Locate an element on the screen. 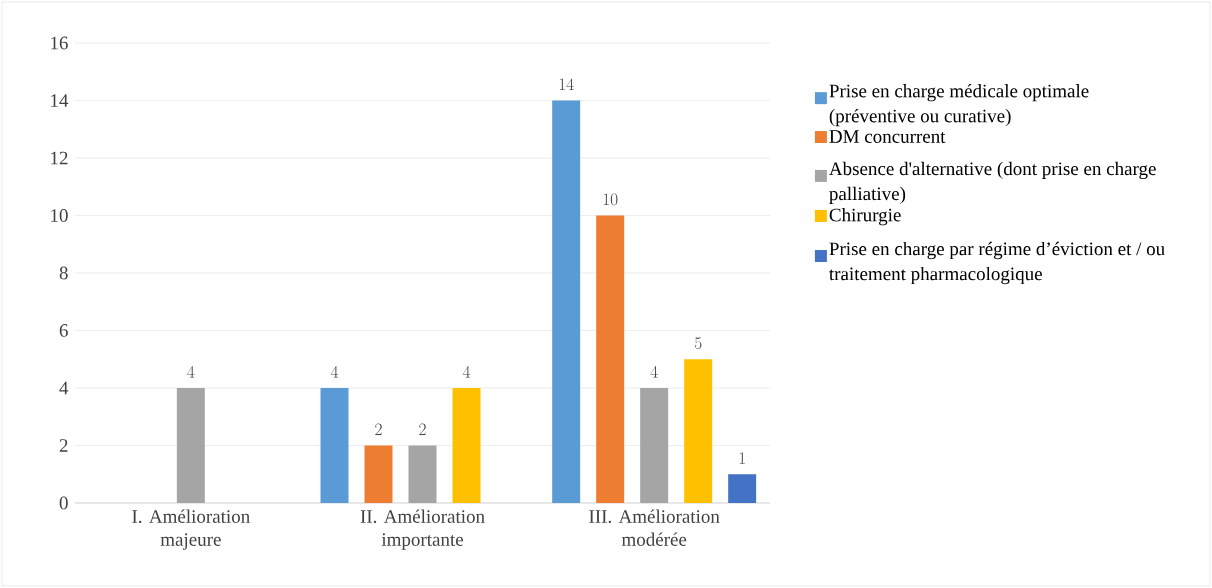 The image size is (1212, 588). legend-label: Absence d'alternative (dont prise en charge palliative) is located at coordinates (992, 182).